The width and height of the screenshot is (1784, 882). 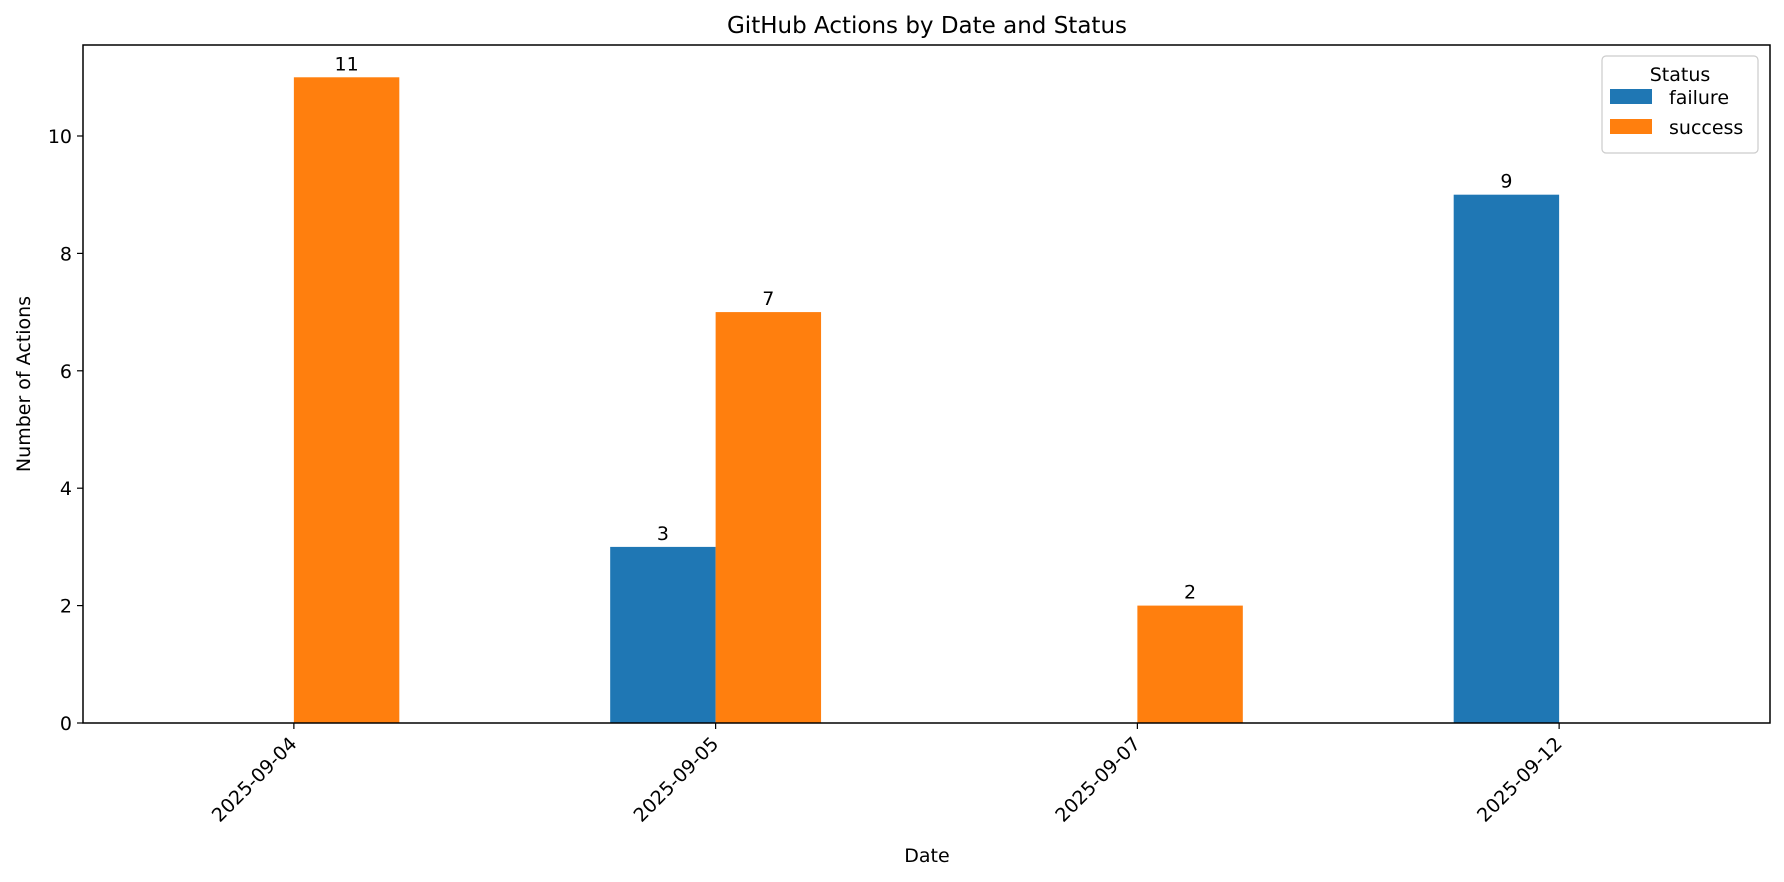 What do you see at coordinates (677, 780) in the screenshot?
I see `x-tick-label: 2025-09-05` at bounding box center [677, 780].